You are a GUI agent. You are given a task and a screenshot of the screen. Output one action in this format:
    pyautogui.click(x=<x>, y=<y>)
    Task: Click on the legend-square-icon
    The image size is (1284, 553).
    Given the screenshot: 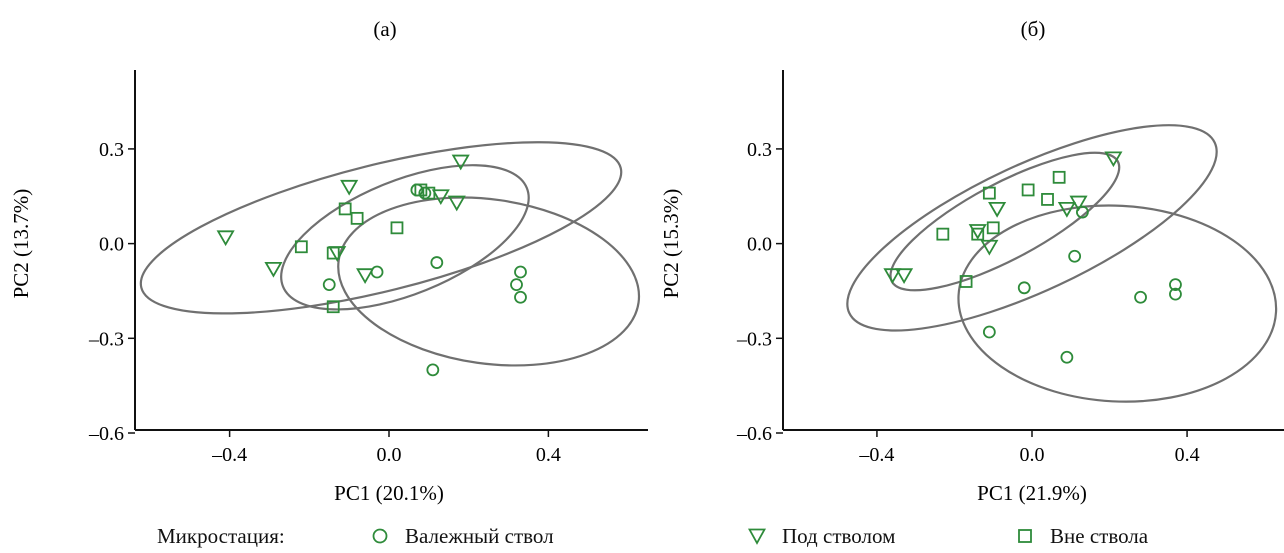 What is the action you would take?
    pyautogui.click(x=1025, y=536)
    